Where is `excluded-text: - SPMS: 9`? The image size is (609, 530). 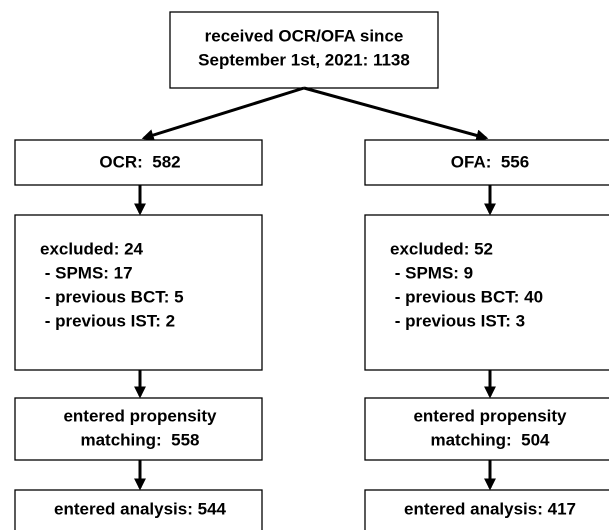 excluded-text: - SPMS: 9 is located at coordinates (431, 272).